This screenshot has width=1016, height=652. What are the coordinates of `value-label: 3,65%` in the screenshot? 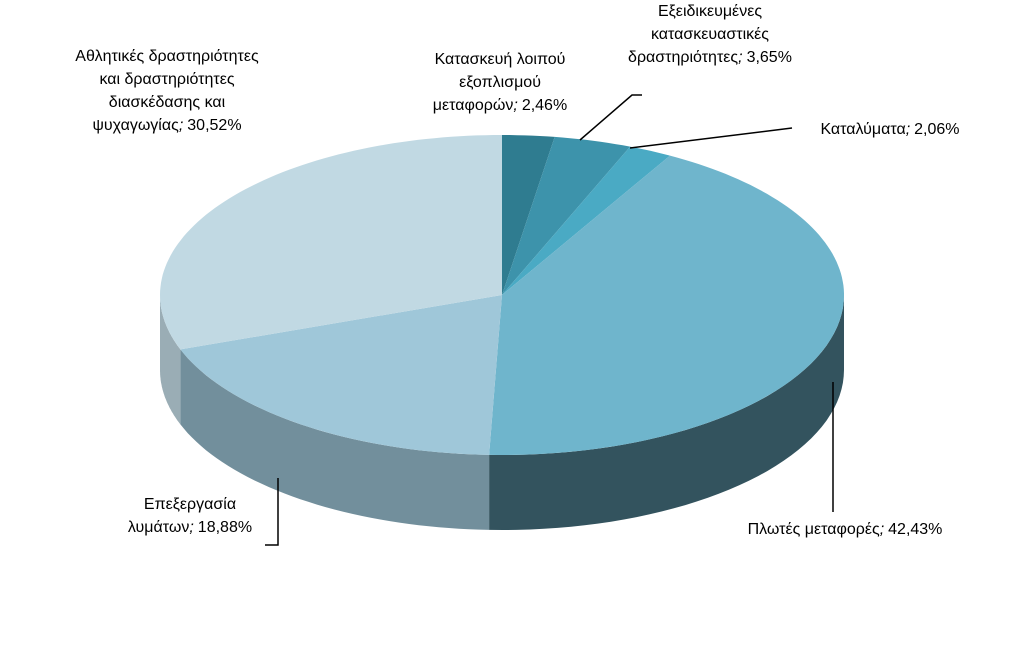 It's located at (769, 57).